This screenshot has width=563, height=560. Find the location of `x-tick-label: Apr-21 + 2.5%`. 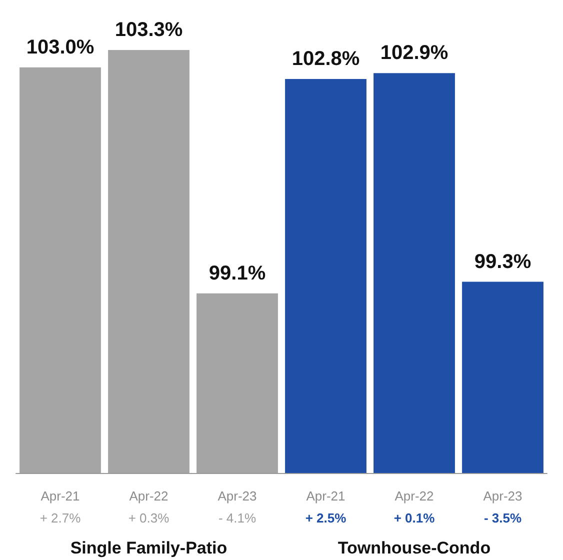

x-tick-label: Apr-21 + 2.5% is located at coordinates (326, 507).